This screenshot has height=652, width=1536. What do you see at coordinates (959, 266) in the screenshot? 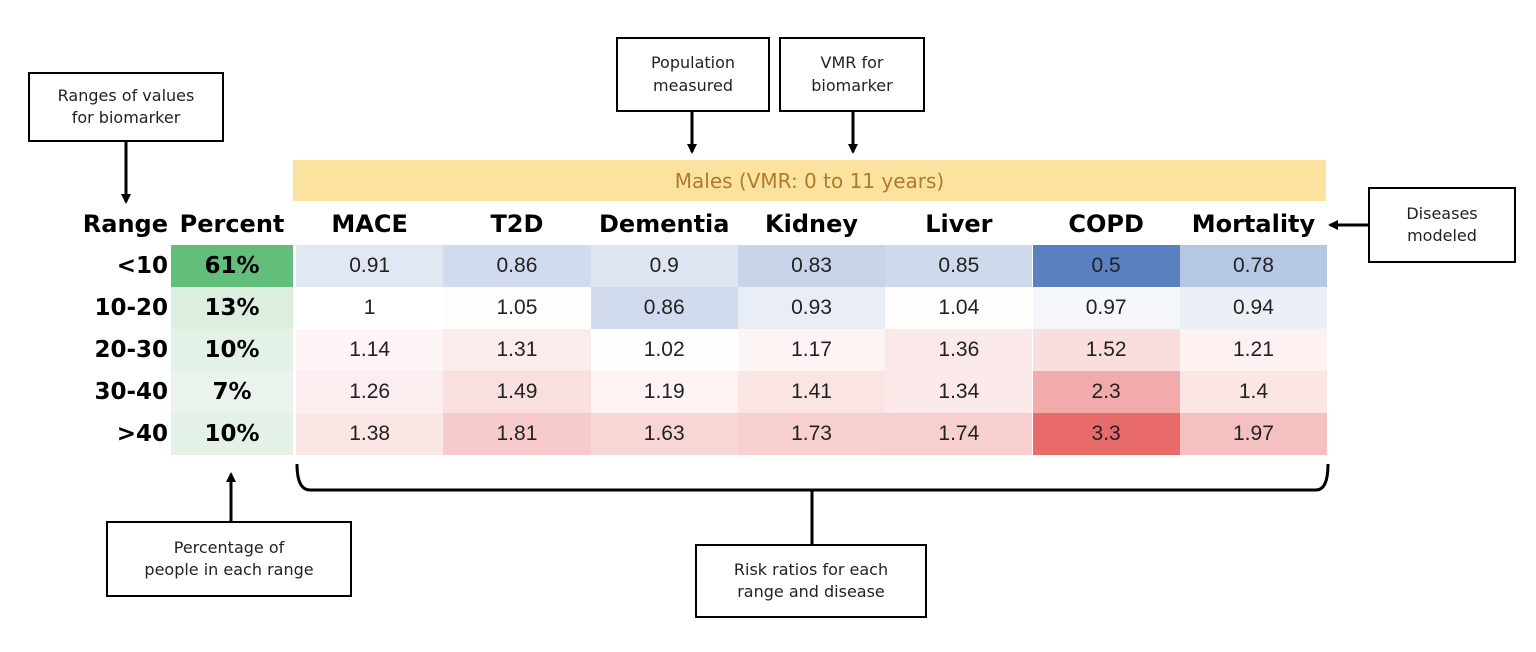
I see `risk-ratio-cell: 0.85` at bounding box center [959, 266].